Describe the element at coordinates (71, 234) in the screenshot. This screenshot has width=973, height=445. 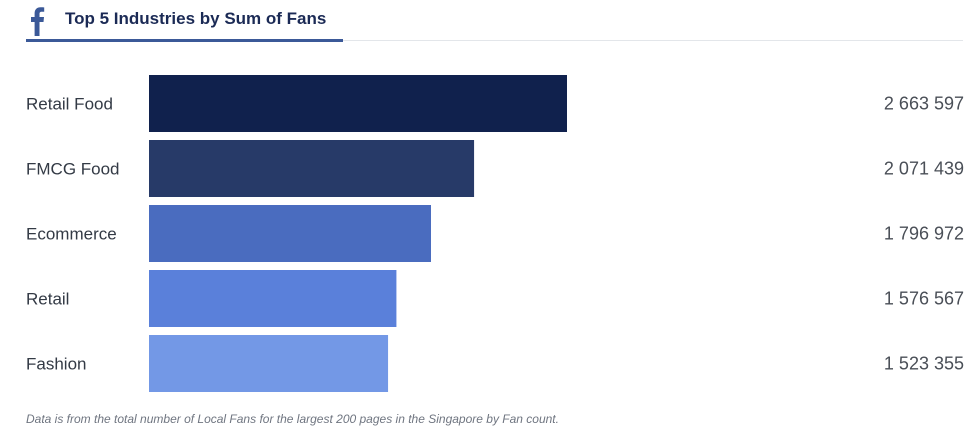
I see `category-label: Ecommerce` at that location.